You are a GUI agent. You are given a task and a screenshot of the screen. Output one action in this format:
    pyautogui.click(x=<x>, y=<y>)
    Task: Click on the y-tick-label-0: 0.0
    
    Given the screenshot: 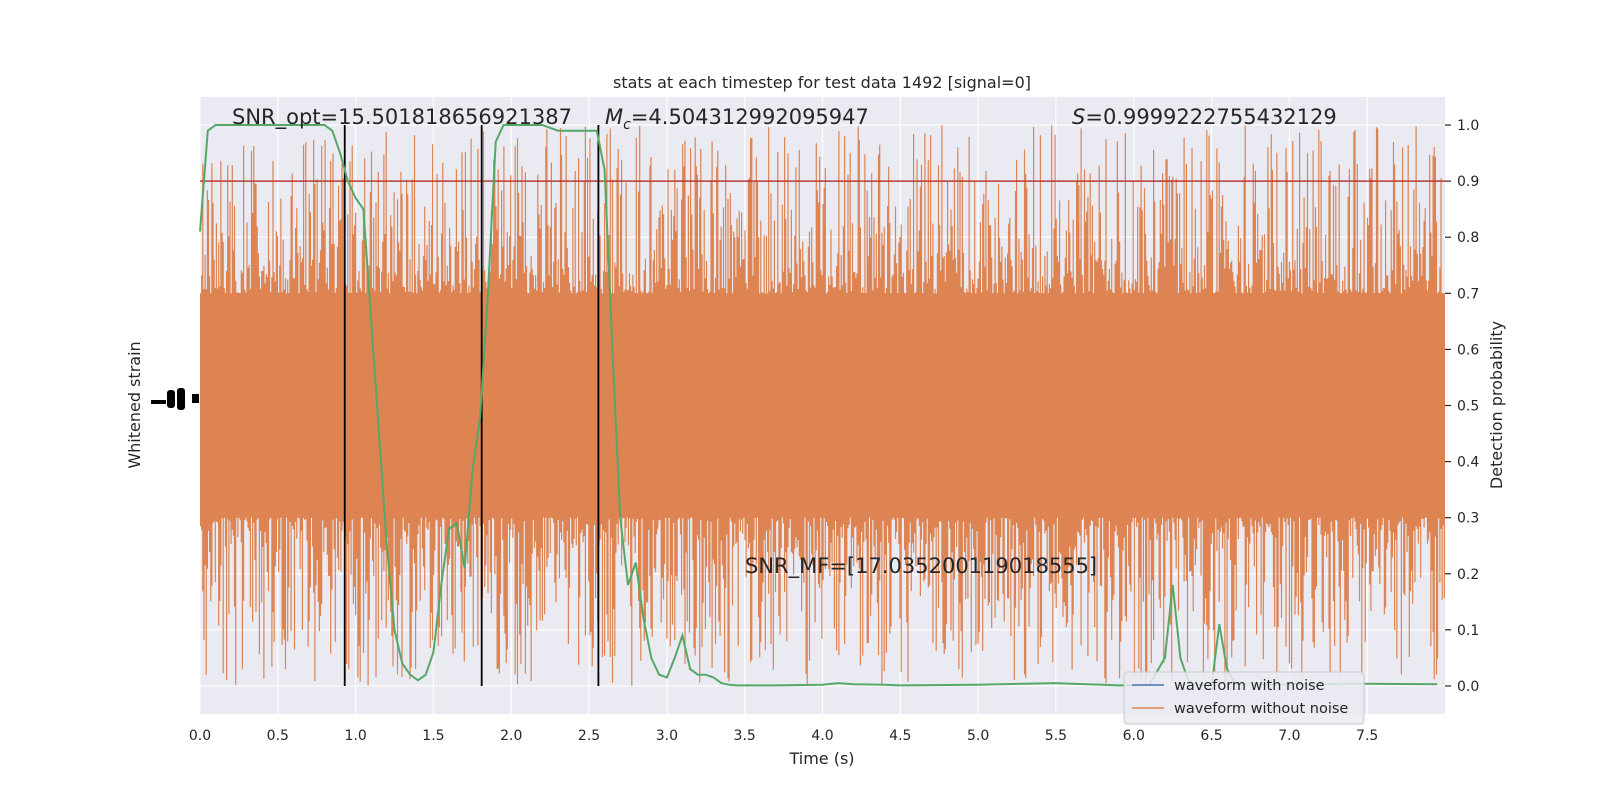 What is the action you would take?
    pyautogui.click(x=1468, y=687)
    